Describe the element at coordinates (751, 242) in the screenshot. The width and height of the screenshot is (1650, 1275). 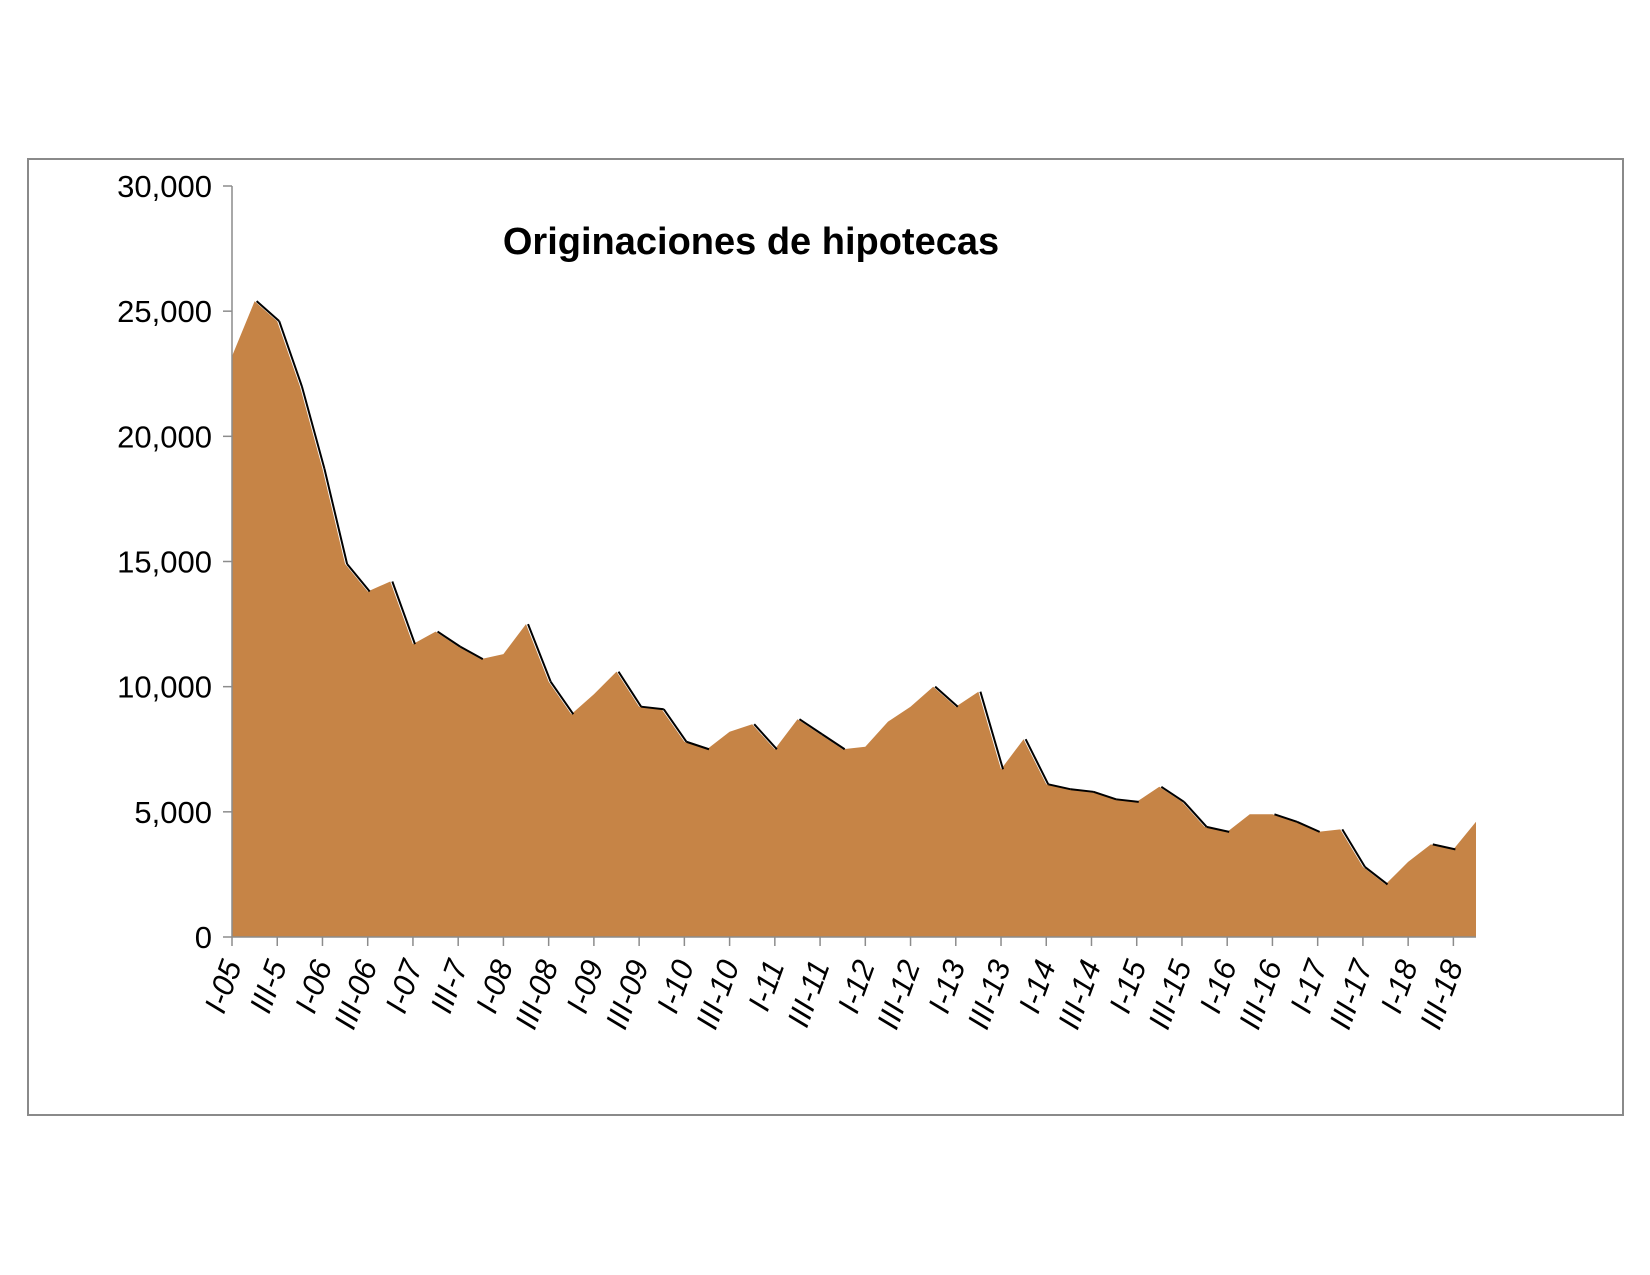
I see `chart-title: Originaciones de hipotecas` at that location.